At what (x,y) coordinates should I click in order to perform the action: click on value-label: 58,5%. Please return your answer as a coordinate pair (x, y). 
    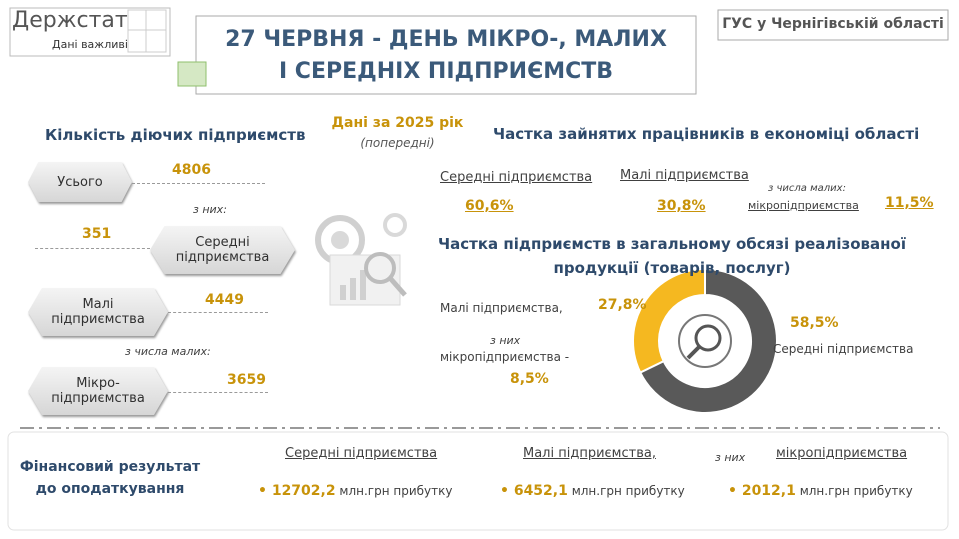
    Looking at the image, I should click on (814, 323).